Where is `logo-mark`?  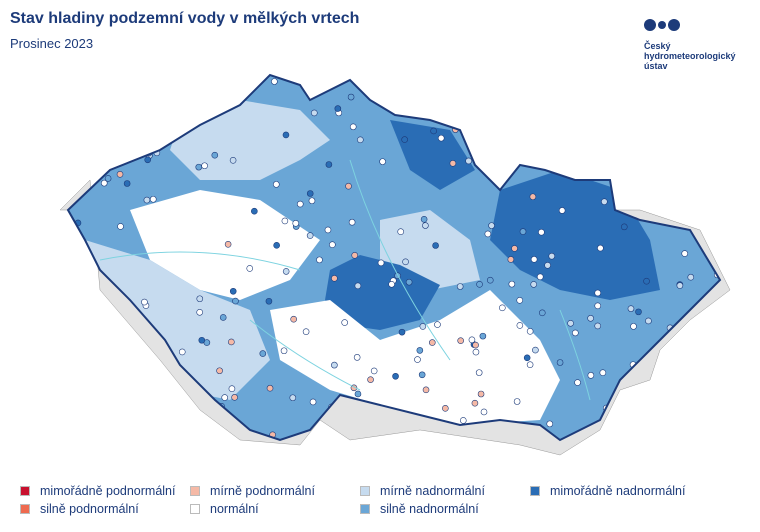
logo-mark is located at coordinates (662, 25).